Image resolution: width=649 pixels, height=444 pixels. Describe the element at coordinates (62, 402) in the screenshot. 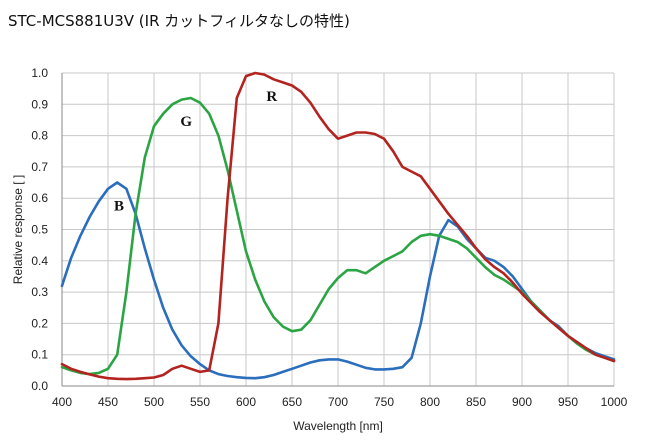

I see `x-tick-label: 400` at that location.